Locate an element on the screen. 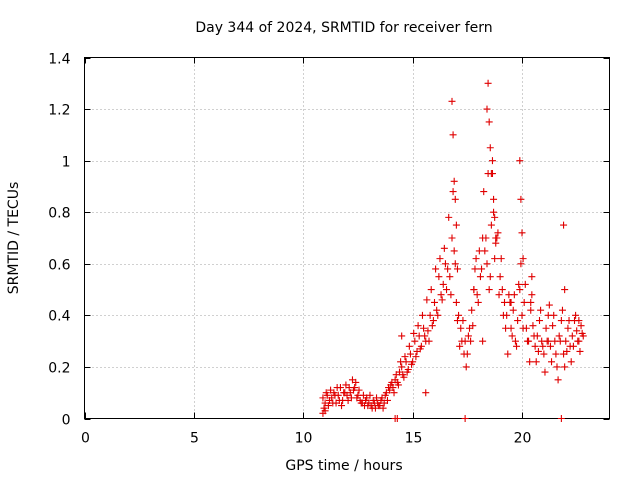 The width and height of the screenshot is (640, 480). y-axis-label: SRMTID / TECUs is located at coordinates (14, 238).